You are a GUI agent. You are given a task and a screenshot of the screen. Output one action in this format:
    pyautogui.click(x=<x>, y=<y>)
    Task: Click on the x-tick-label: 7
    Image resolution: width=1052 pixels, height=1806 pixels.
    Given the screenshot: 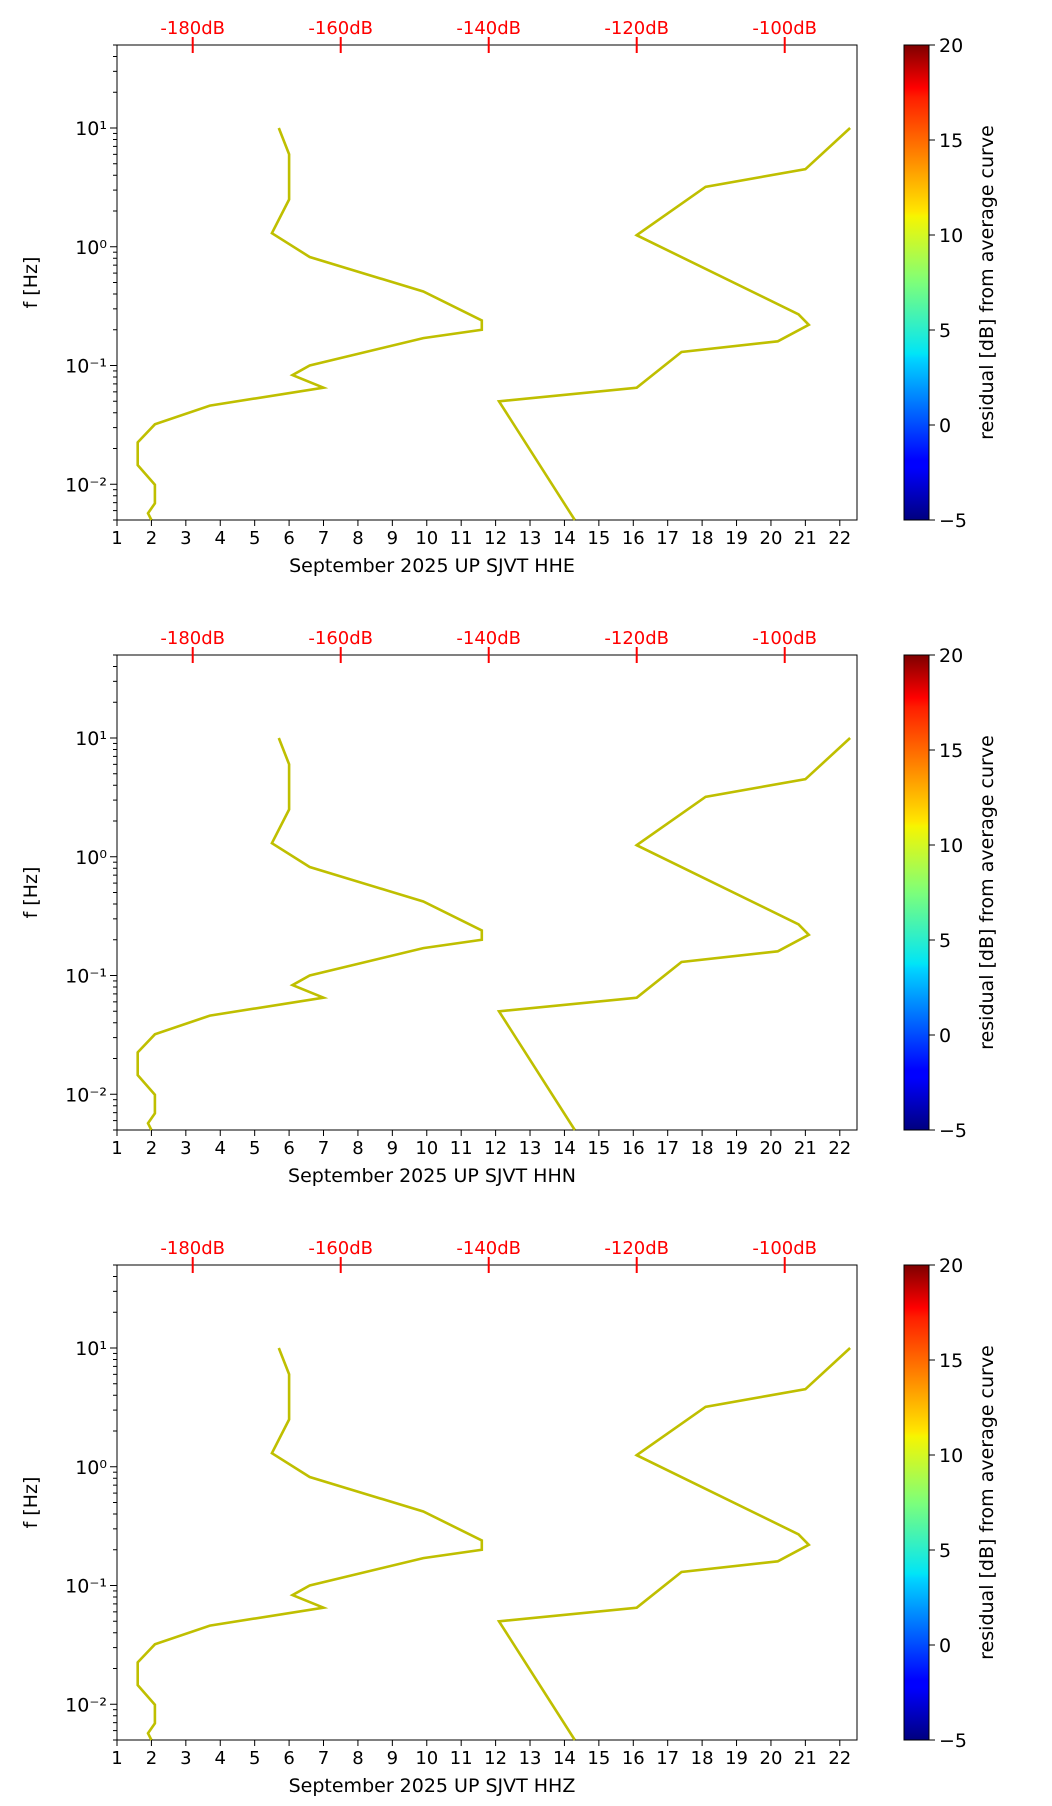 What is the action you would take?
    pyautogui.click(x=323, y=538)
    